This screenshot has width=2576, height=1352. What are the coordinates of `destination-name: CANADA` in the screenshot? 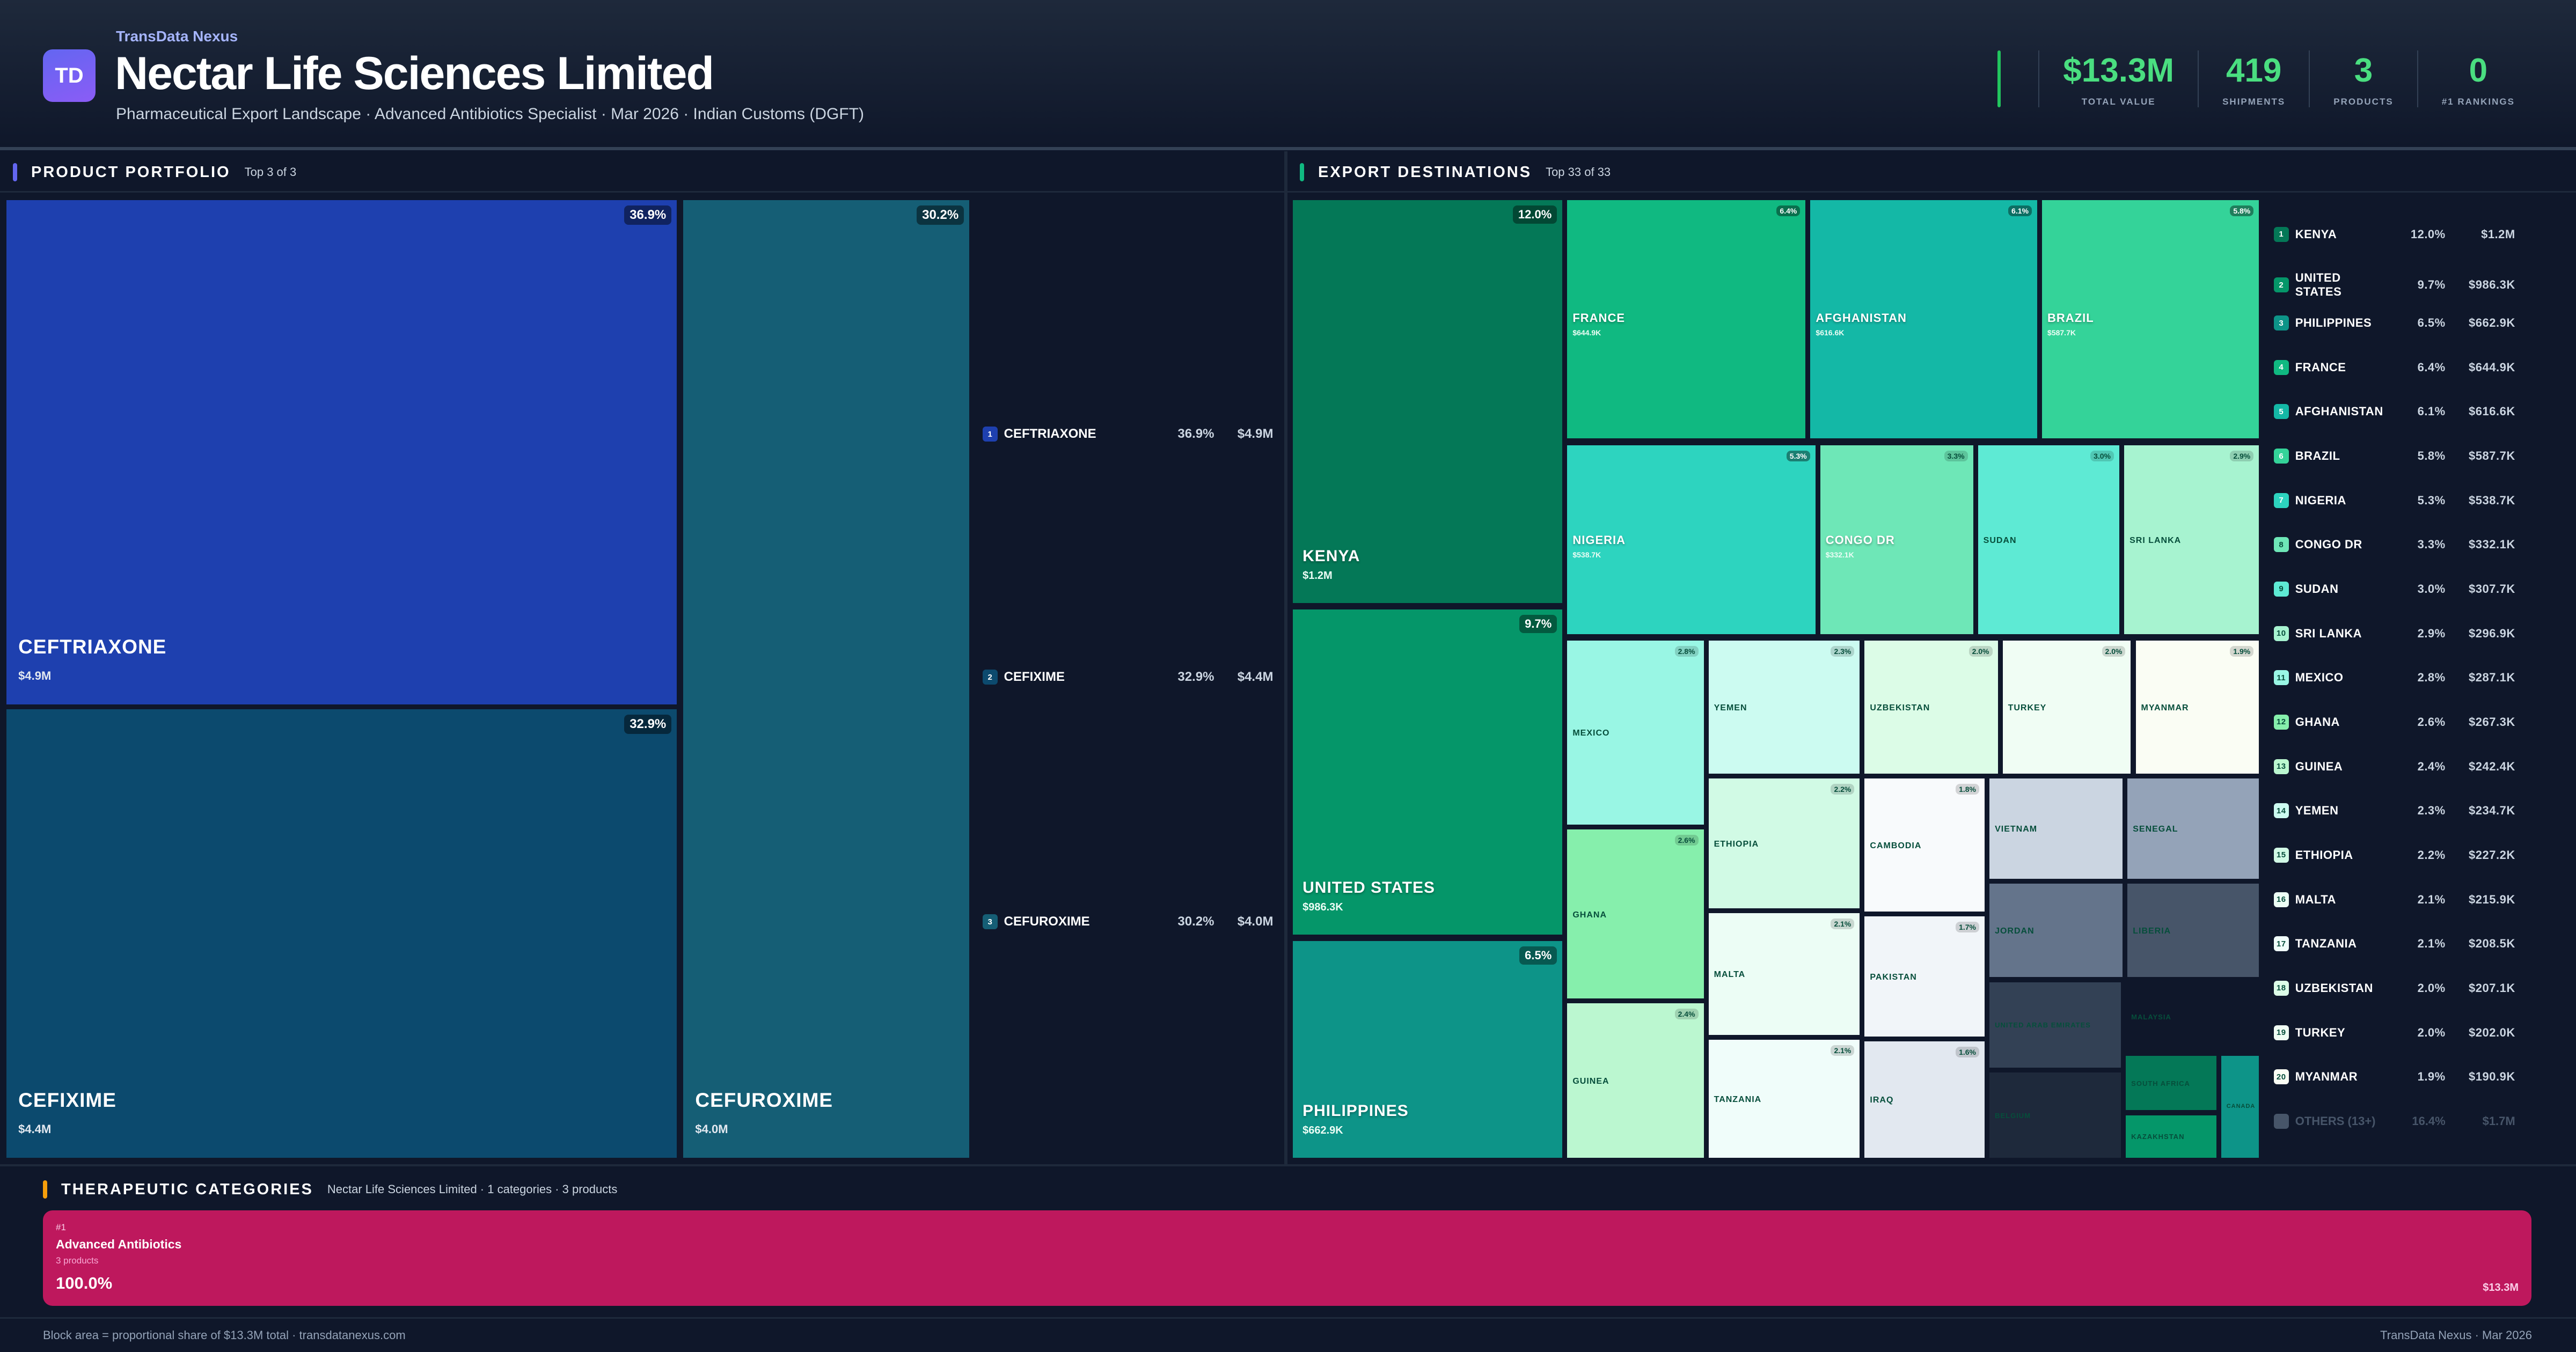 It's located at (2241, 1106).